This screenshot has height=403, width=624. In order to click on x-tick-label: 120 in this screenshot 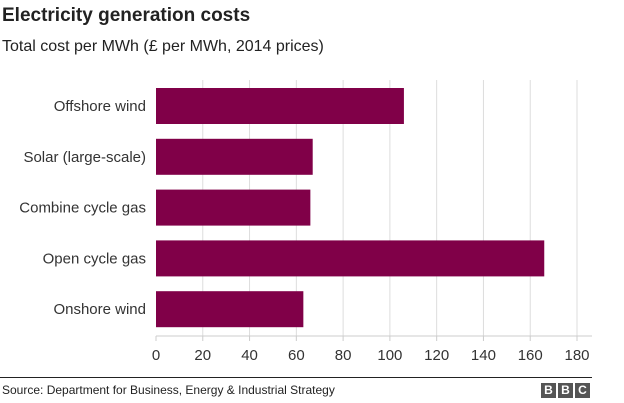, I will do `click(436, 355)`.